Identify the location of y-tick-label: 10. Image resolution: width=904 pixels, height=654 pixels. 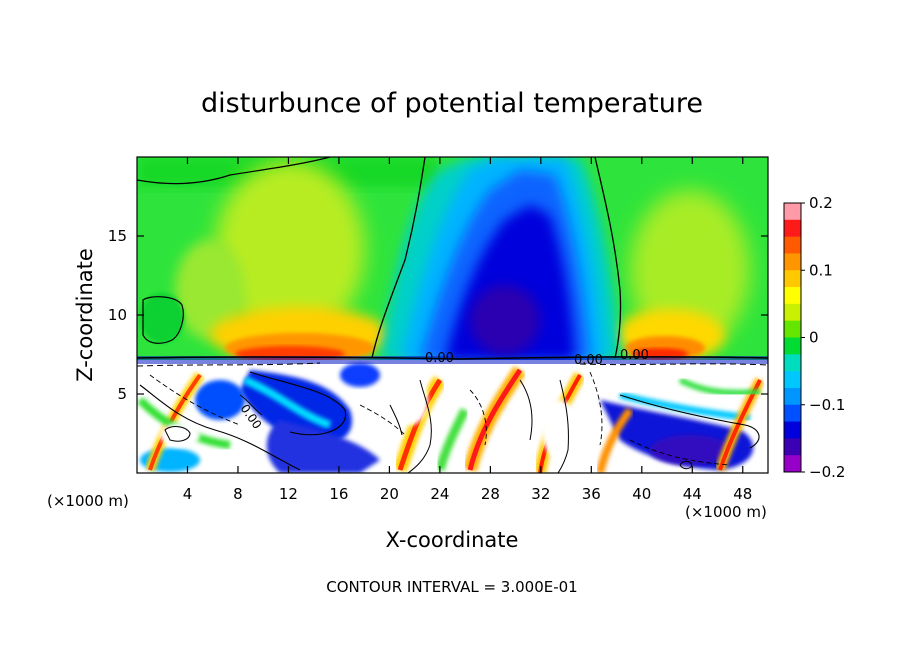
(117, 315).